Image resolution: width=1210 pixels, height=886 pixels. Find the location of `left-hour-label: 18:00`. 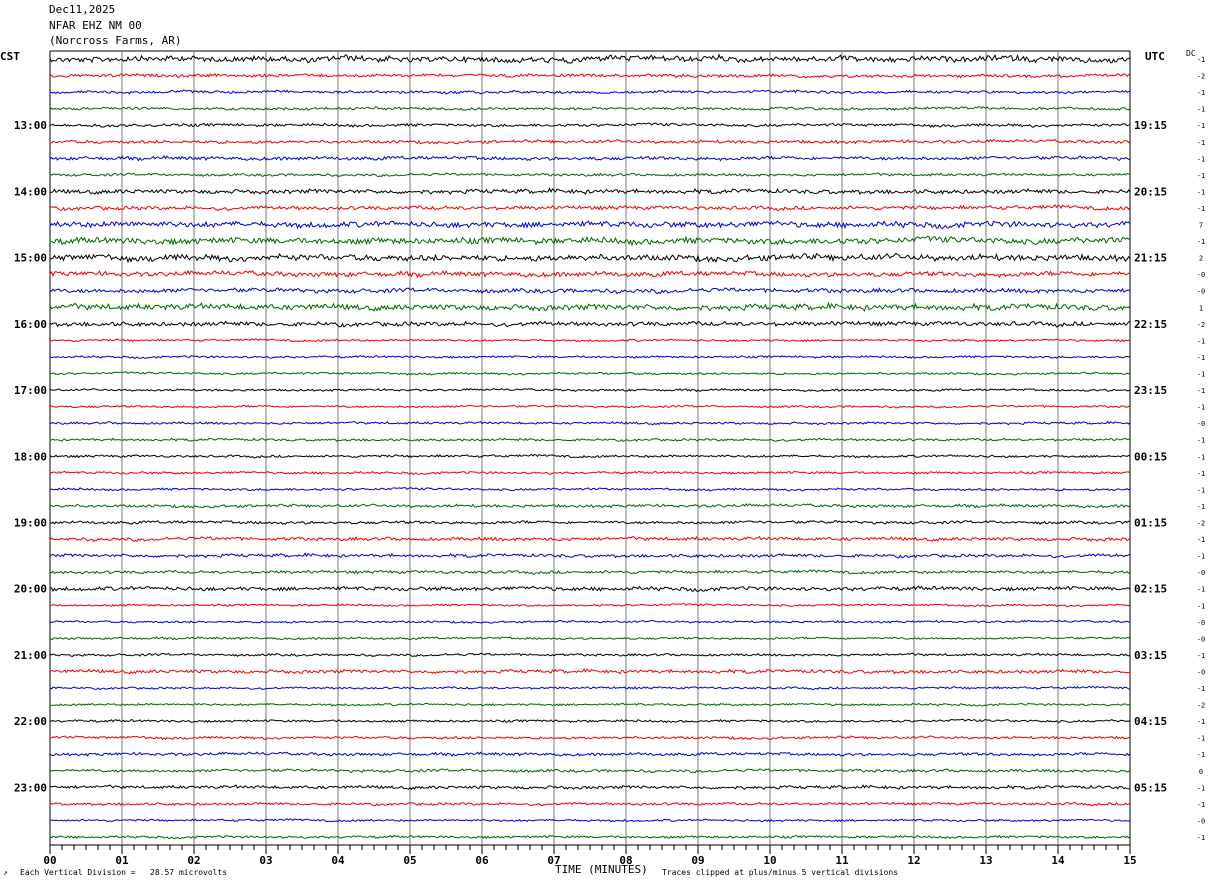

left-hour-label: 18:00 is located at coordinates (30, 456).